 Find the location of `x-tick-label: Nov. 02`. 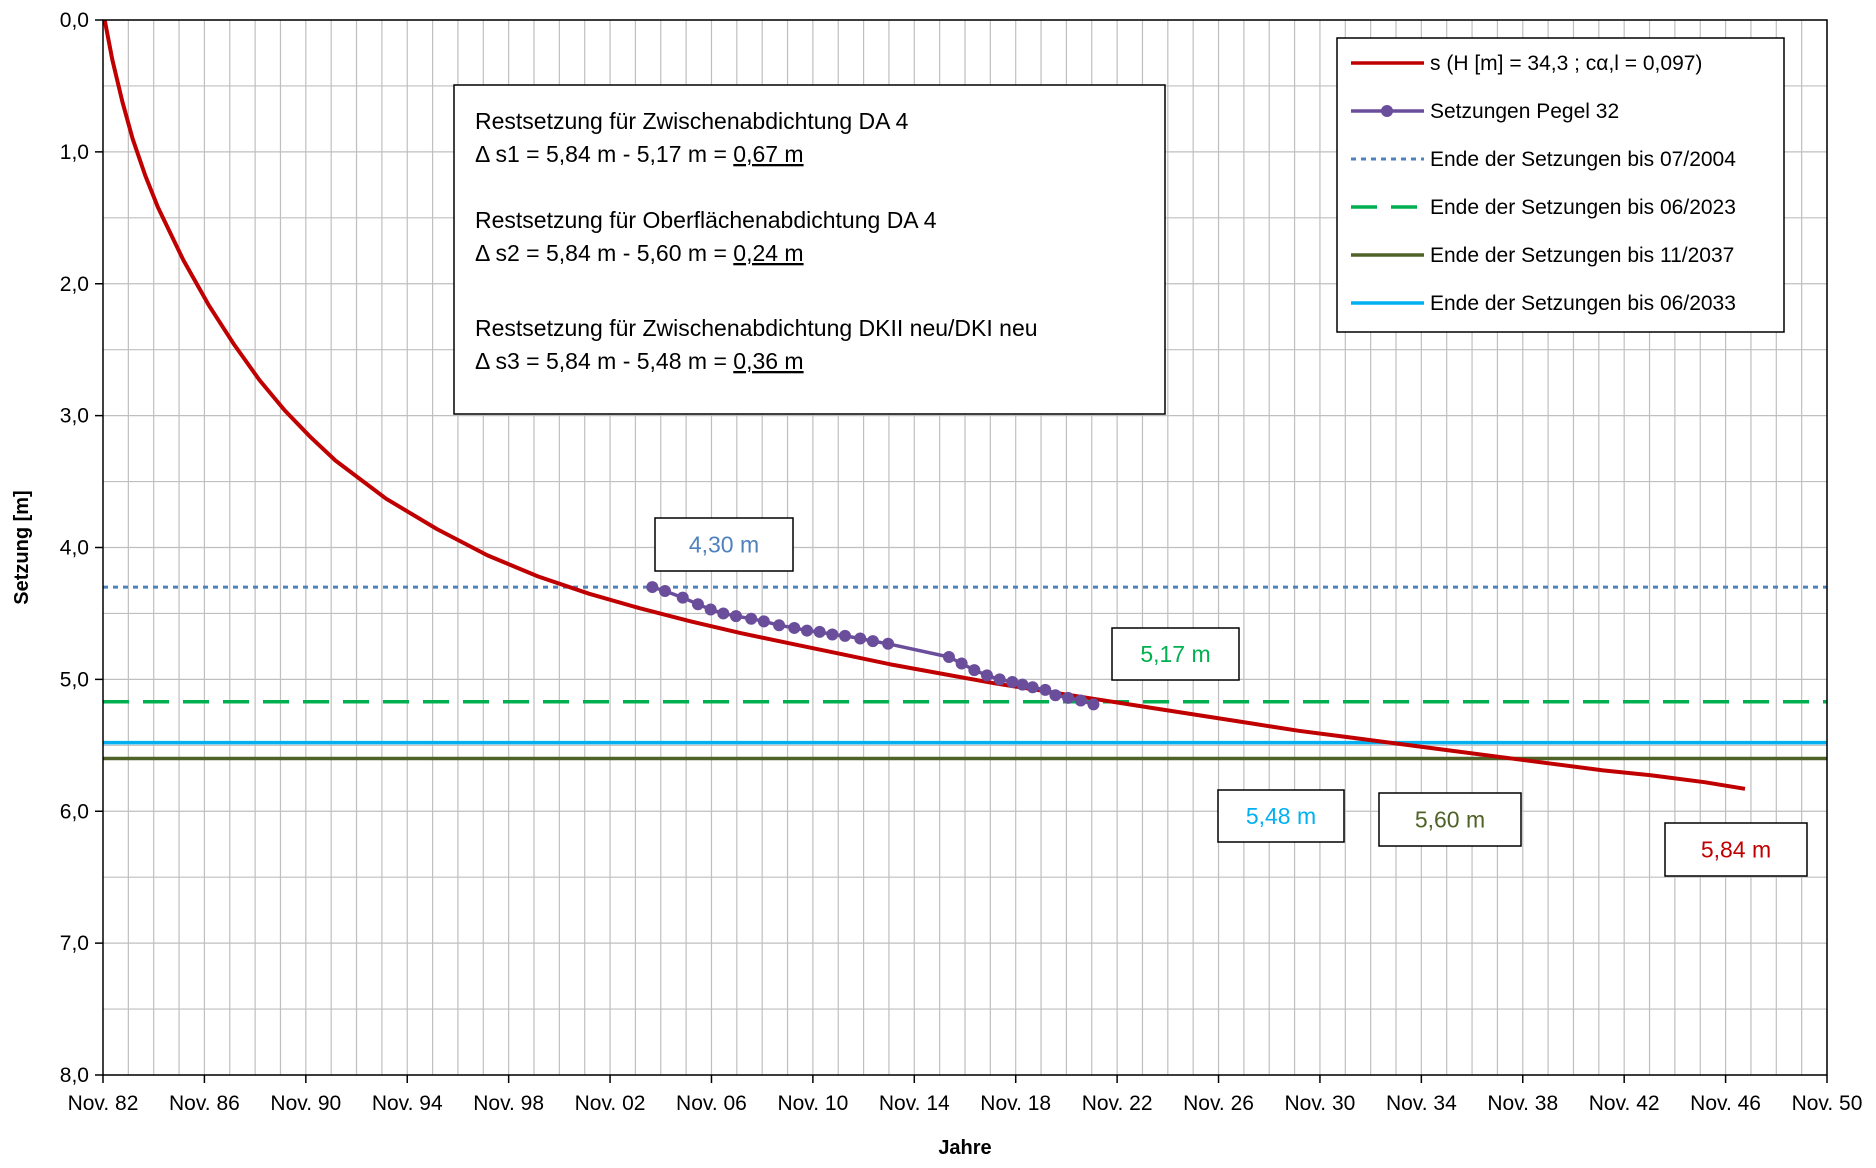

x-tick-label: Nov. 02 is located at coordinates (610, 1103).